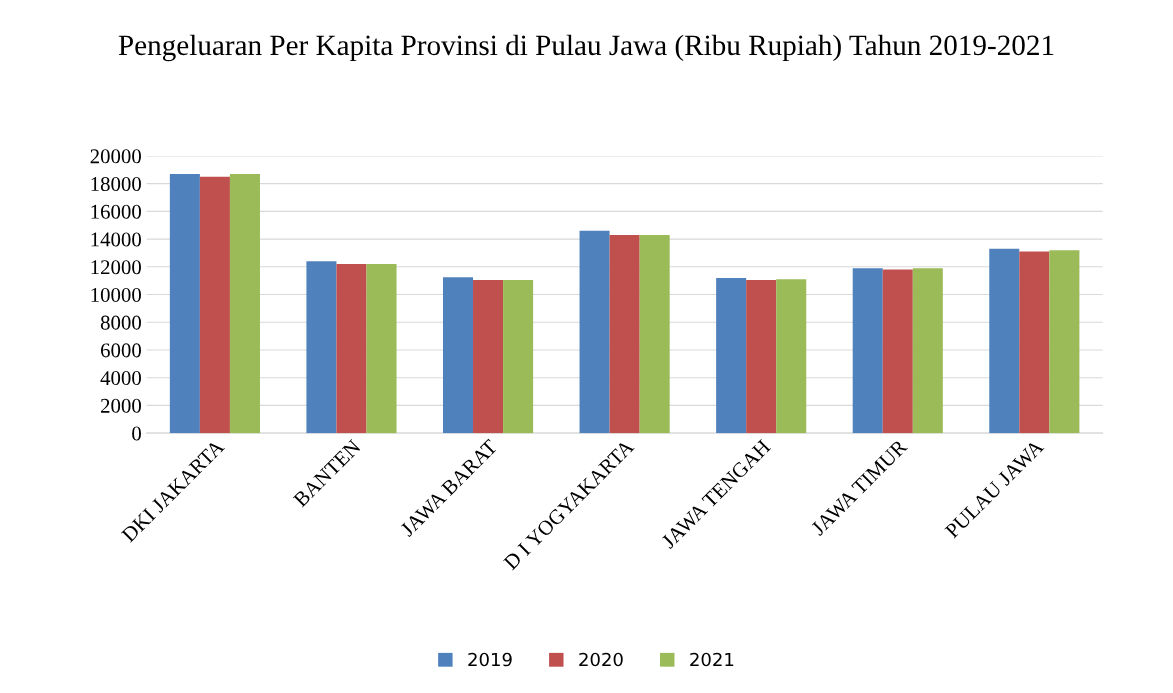 This screenshot has height=693, width=1173. Describe the element at coordinates (120, 350) in the screenshot. I see `y-tick-label: 6000` at that location.